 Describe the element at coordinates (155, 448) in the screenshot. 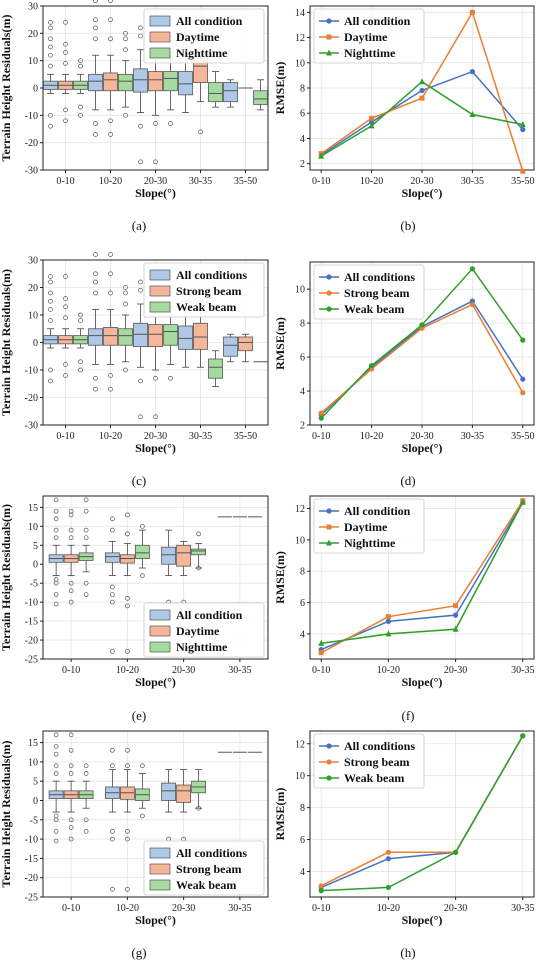

I see `x-axis-label: Slope(°)` at that location.